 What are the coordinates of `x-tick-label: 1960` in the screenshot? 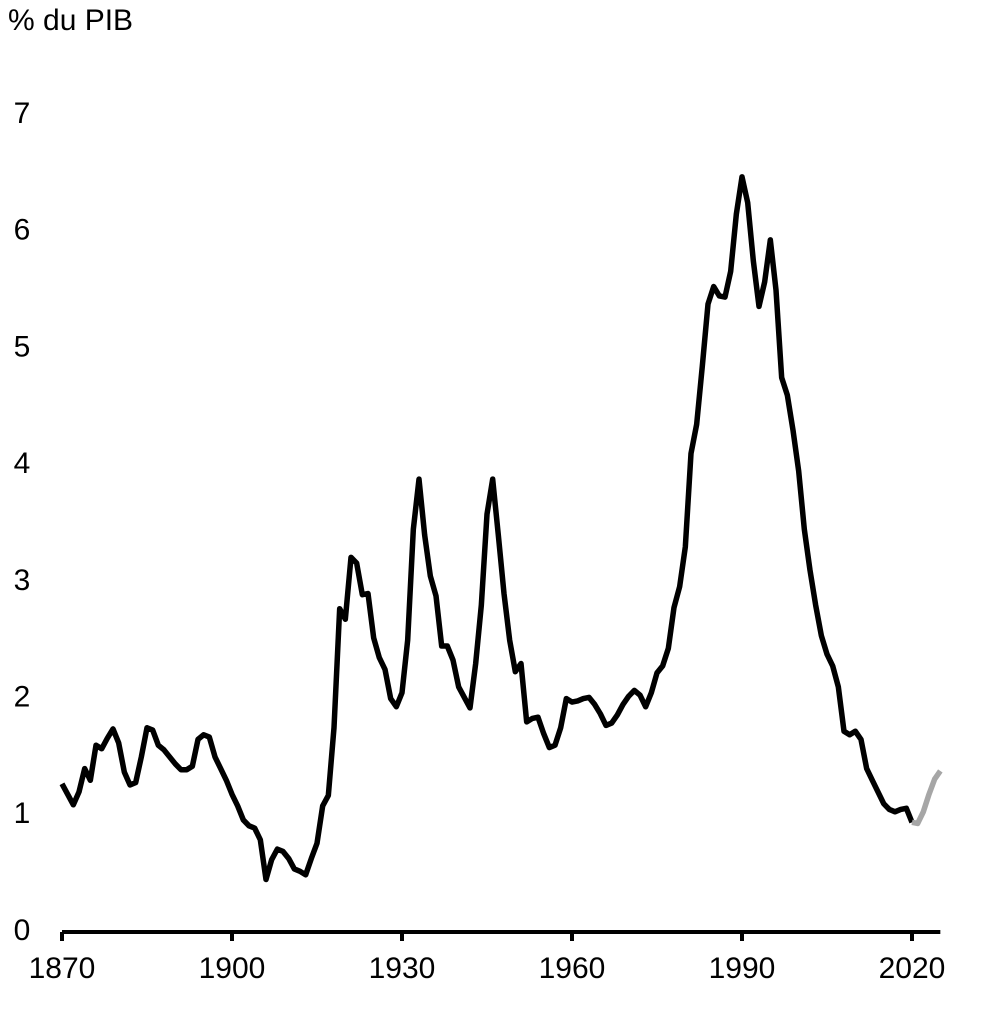 It's located at (572, 968).